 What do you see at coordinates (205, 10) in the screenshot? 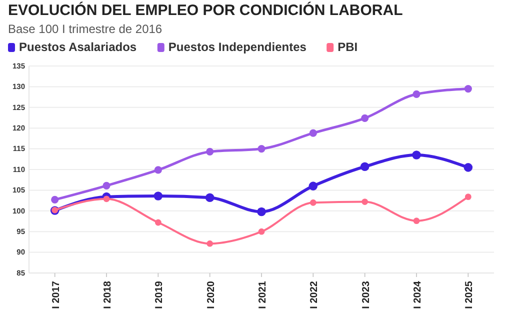
I see `chart-title: EVOLUCIÓN DEL EMPLEO POR CONDICIÓN LABORAL` at bounding box center [205, 10].